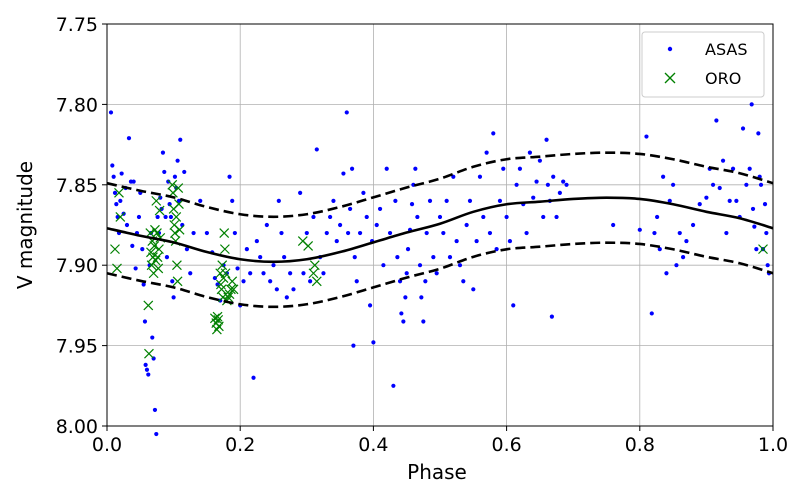 The image size is (800, 500). Describe the element at coordinates (107, 445) in the screenshot. I see `x-tick-label: 0.0` at that location.